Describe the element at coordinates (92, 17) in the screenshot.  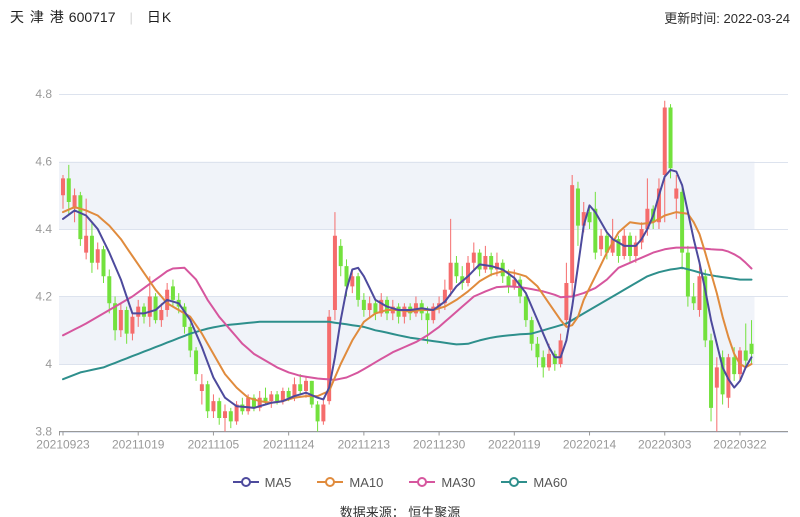
I see `stock-code: 600717` at that location.